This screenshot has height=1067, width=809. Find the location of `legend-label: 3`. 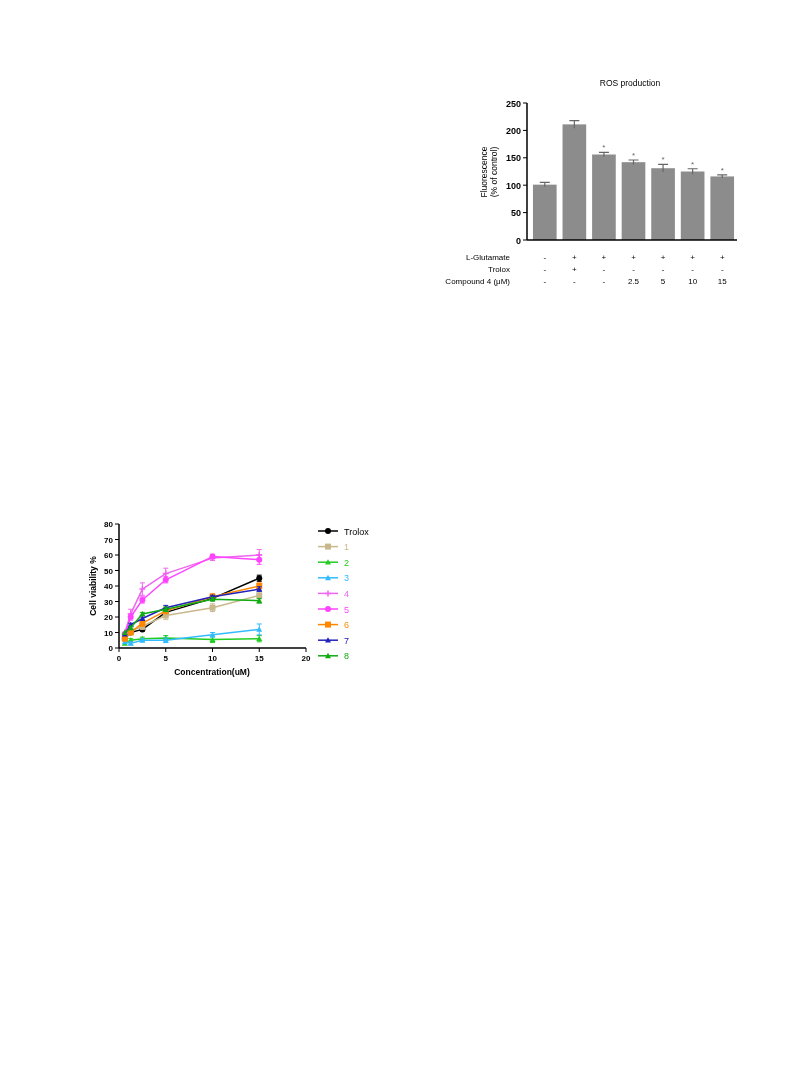

legend-label: 3 is located at coordinates (347, 578).